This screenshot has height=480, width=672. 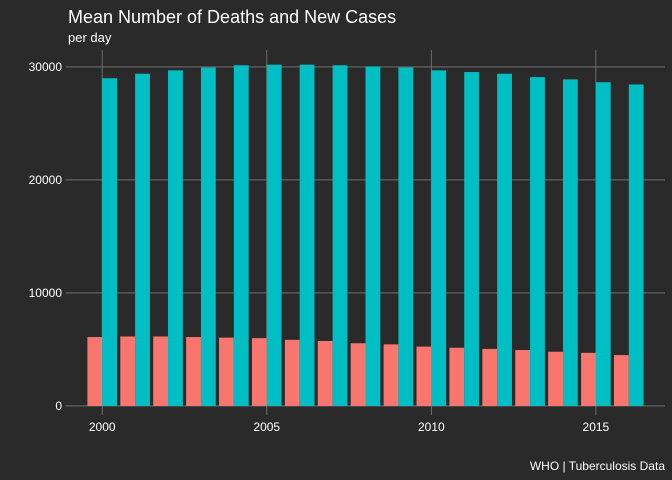 I want to click on bar-series-1-2016, so click(x=621, y=380).